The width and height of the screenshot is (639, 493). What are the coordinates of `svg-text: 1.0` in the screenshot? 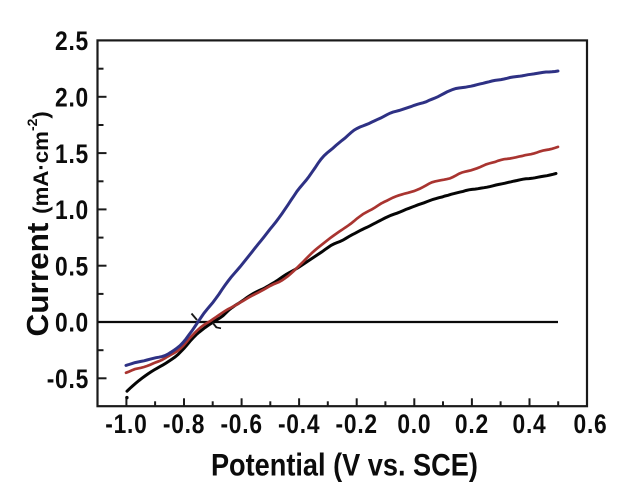 It's located at (72, 210).